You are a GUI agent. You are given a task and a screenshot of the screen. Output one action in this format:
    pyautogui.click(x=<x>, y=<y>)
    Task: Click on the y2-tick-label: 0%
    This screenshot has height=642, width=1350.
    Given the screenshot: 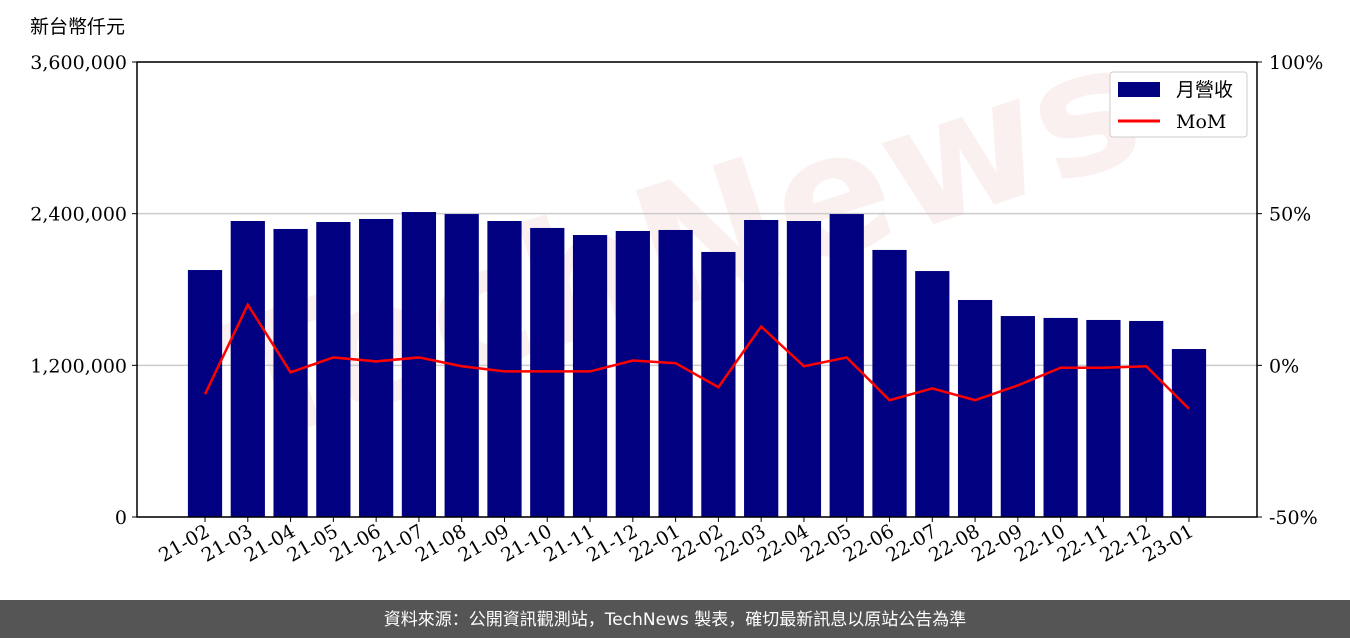 What is the action you would take?
    pyautogui.click(x=1284, y=366)
    